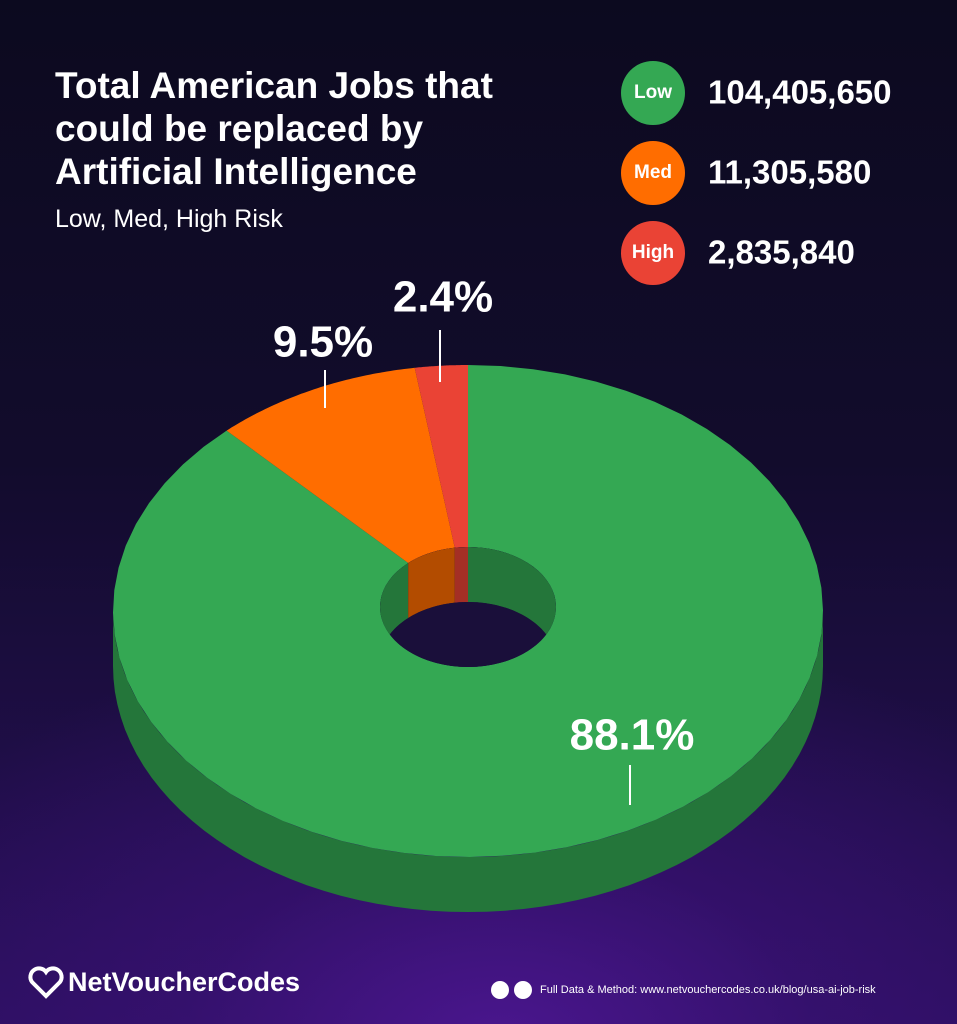 Image resolution: width=957 pixels, height=1024 pixels. I want to click on chart-subtitle: Low, Med, High Risk, so click(169, 219).